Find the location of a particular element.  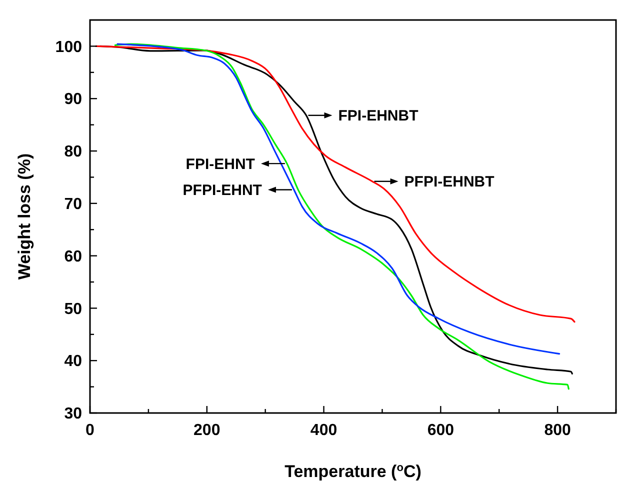

x-tick-label: 200 is located at coordinates (207, 430).